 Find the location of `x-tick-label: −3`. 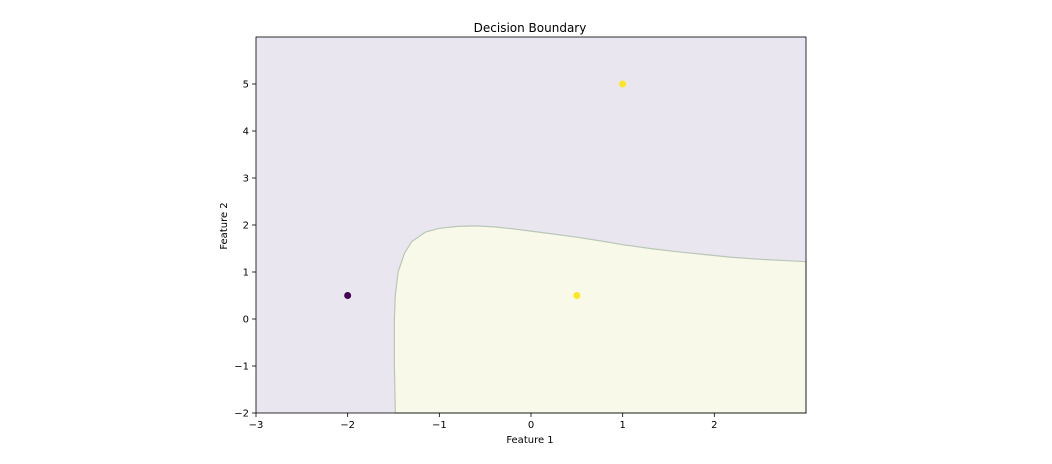

x-tick-label: −3 is located at coordinates (256, 425).